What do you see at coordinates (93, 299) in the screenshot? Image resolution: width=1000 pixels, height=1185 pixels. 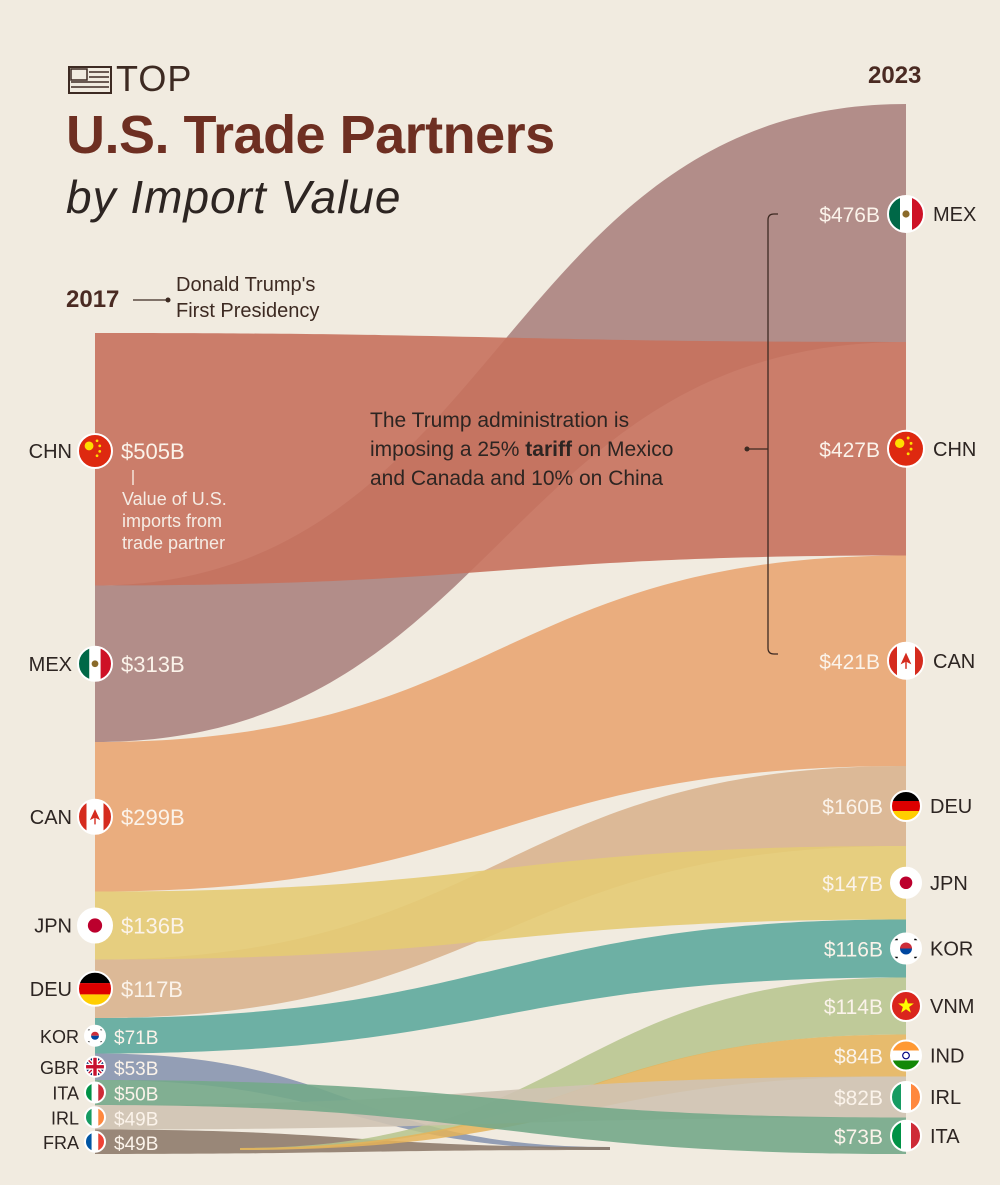 I see `year-start-label: 2017` at bounding box center [93, 299].